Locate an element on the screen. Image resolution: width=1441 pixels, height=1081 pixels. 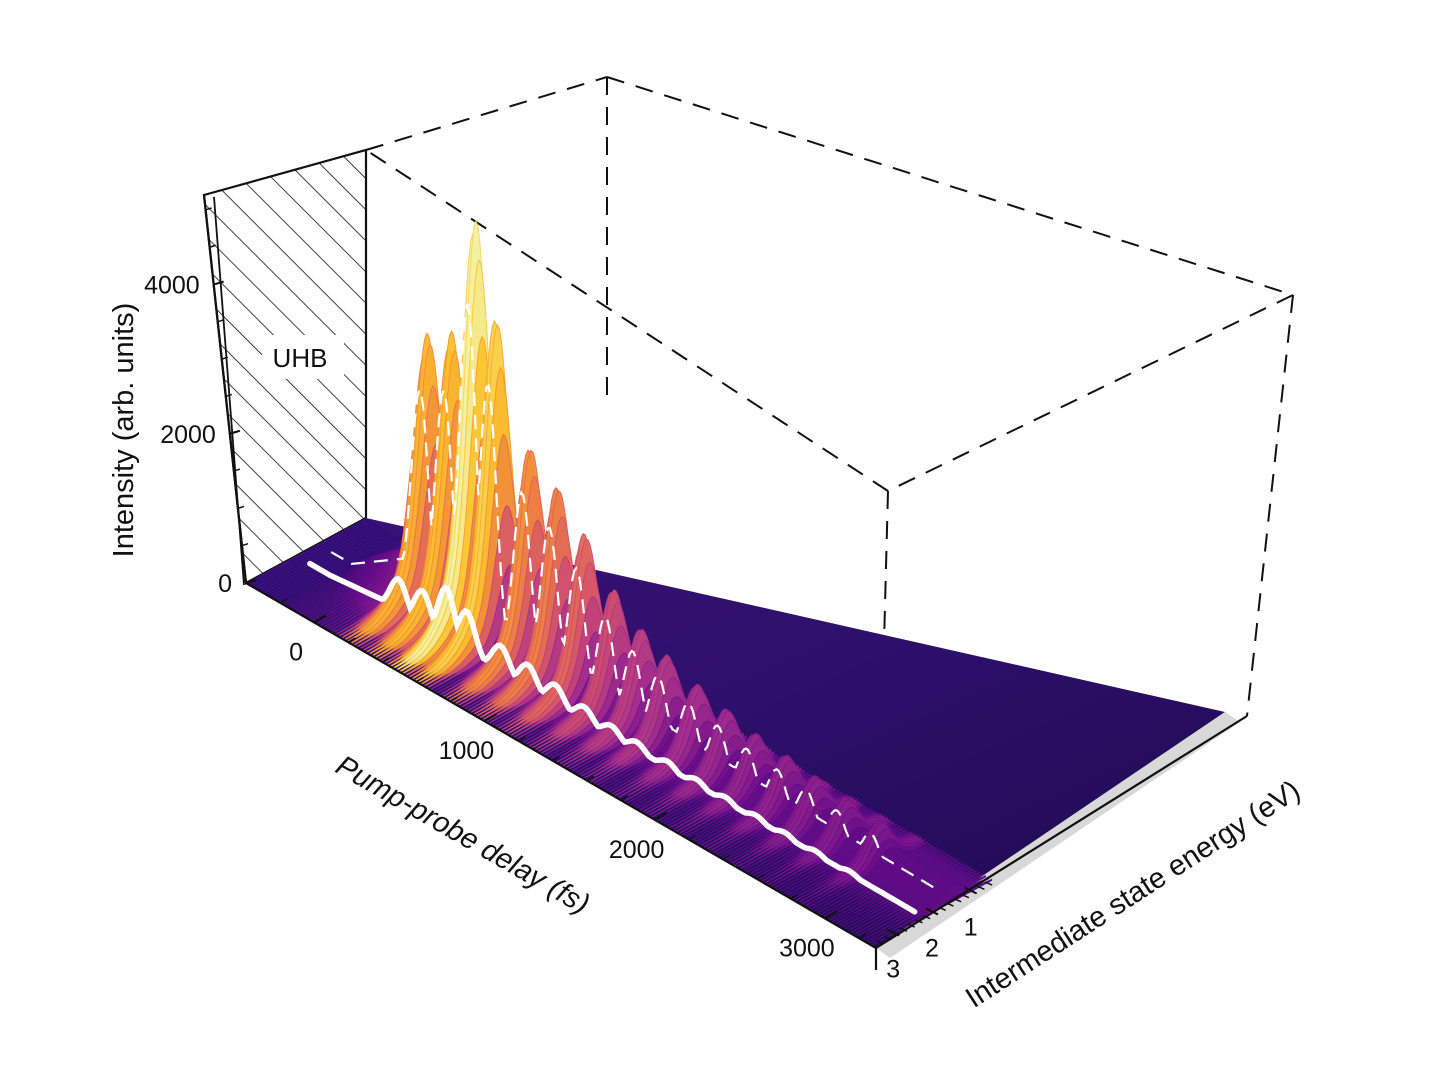
y-tick-label: 2 is located at coordinates (932, 948).